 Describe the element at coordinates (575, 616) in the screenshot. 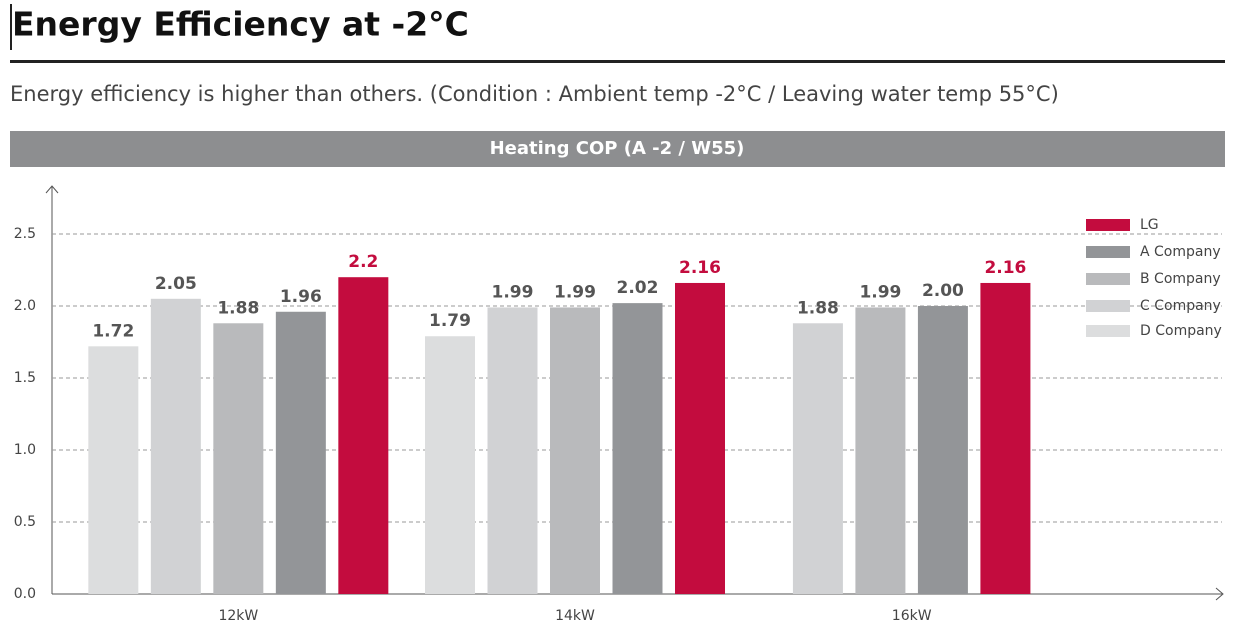

I see `x-tick-label: 14kW` at that location.